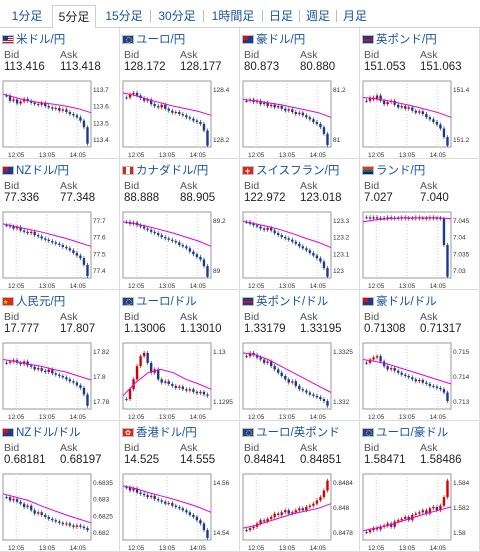 The width and height of the screenshot is (480, 552). I want to click on y-tick-label: 0.8484, so click(343, 483).